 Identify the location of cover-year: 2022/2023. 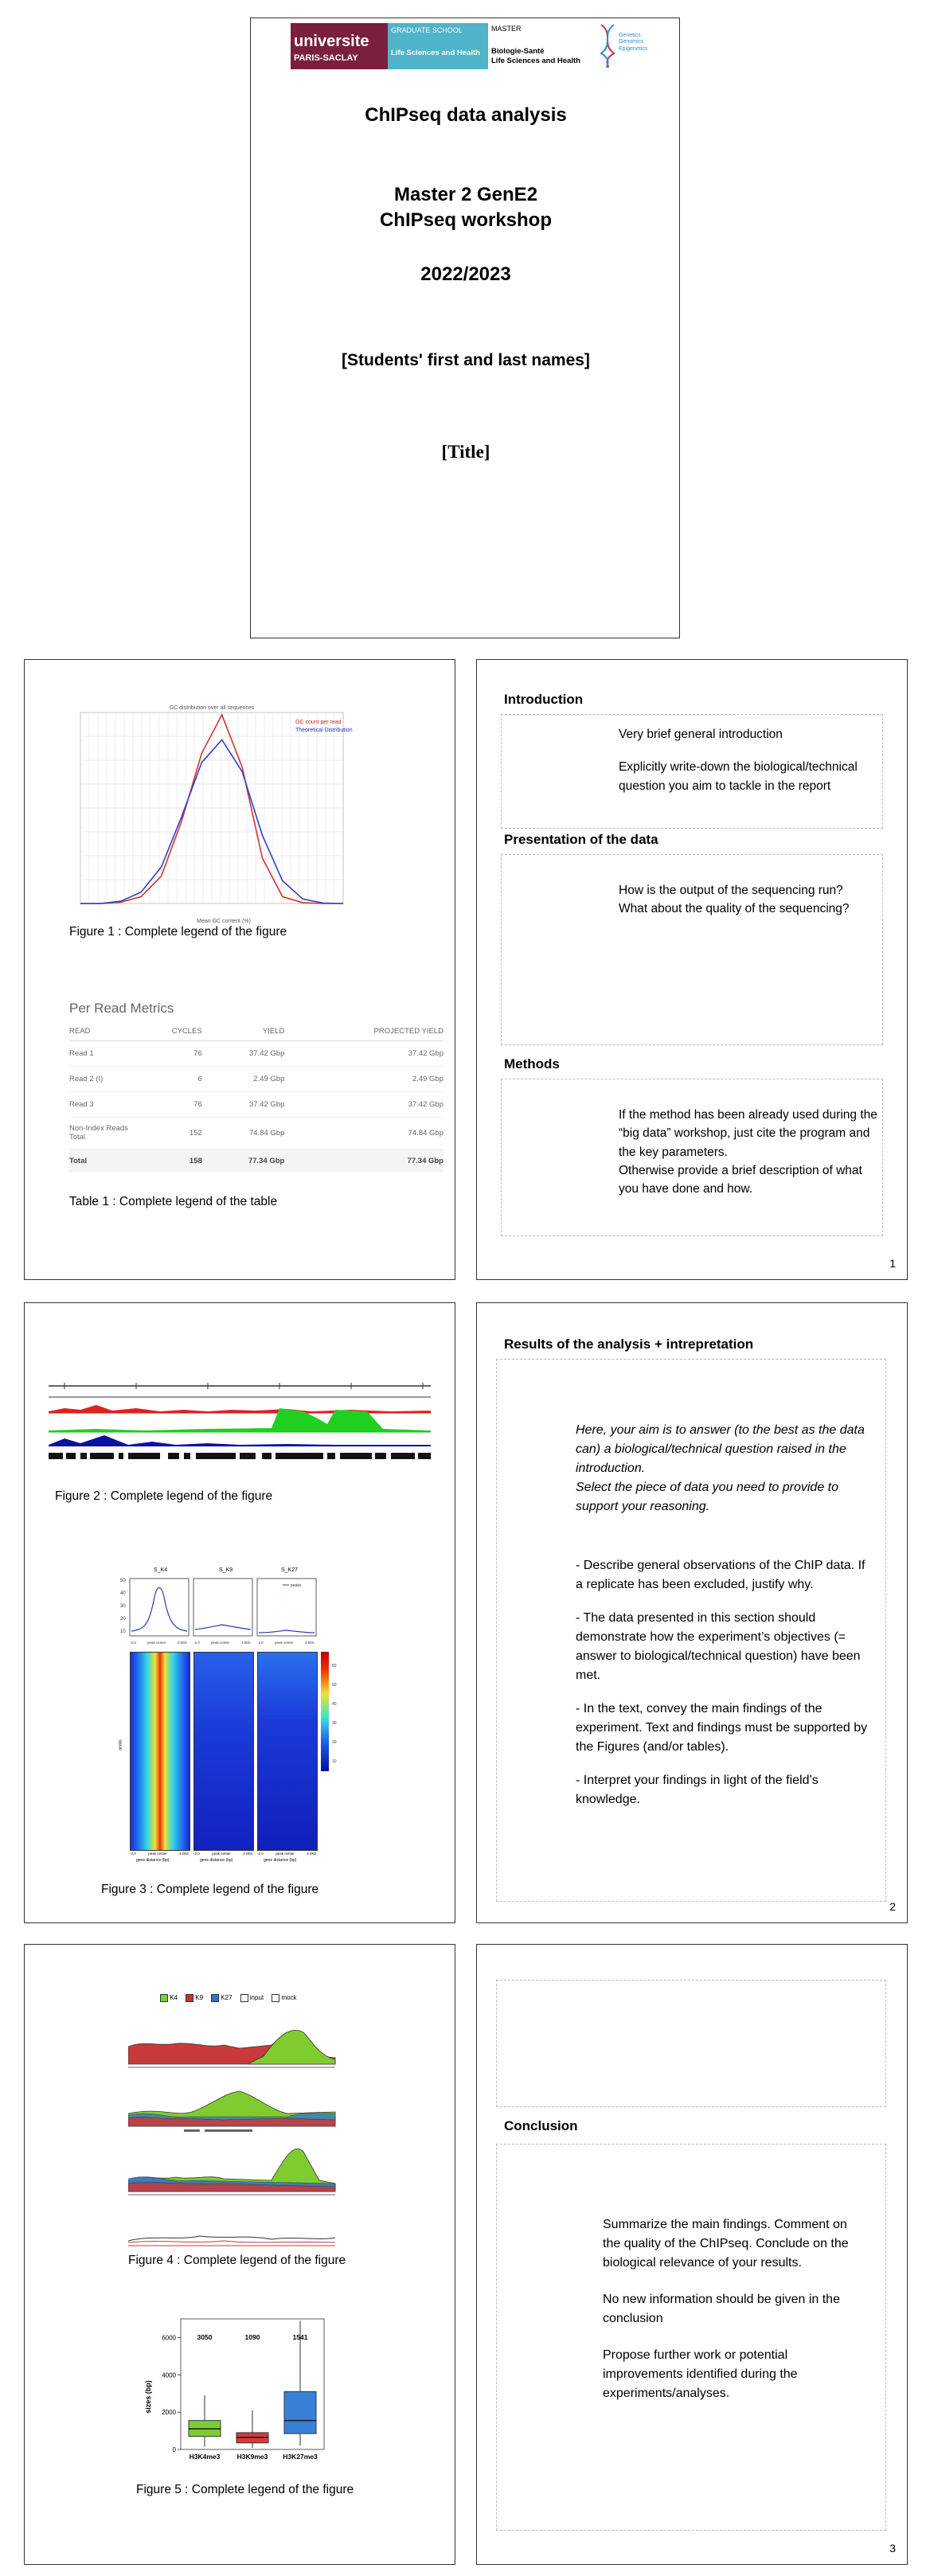
(465, 274).